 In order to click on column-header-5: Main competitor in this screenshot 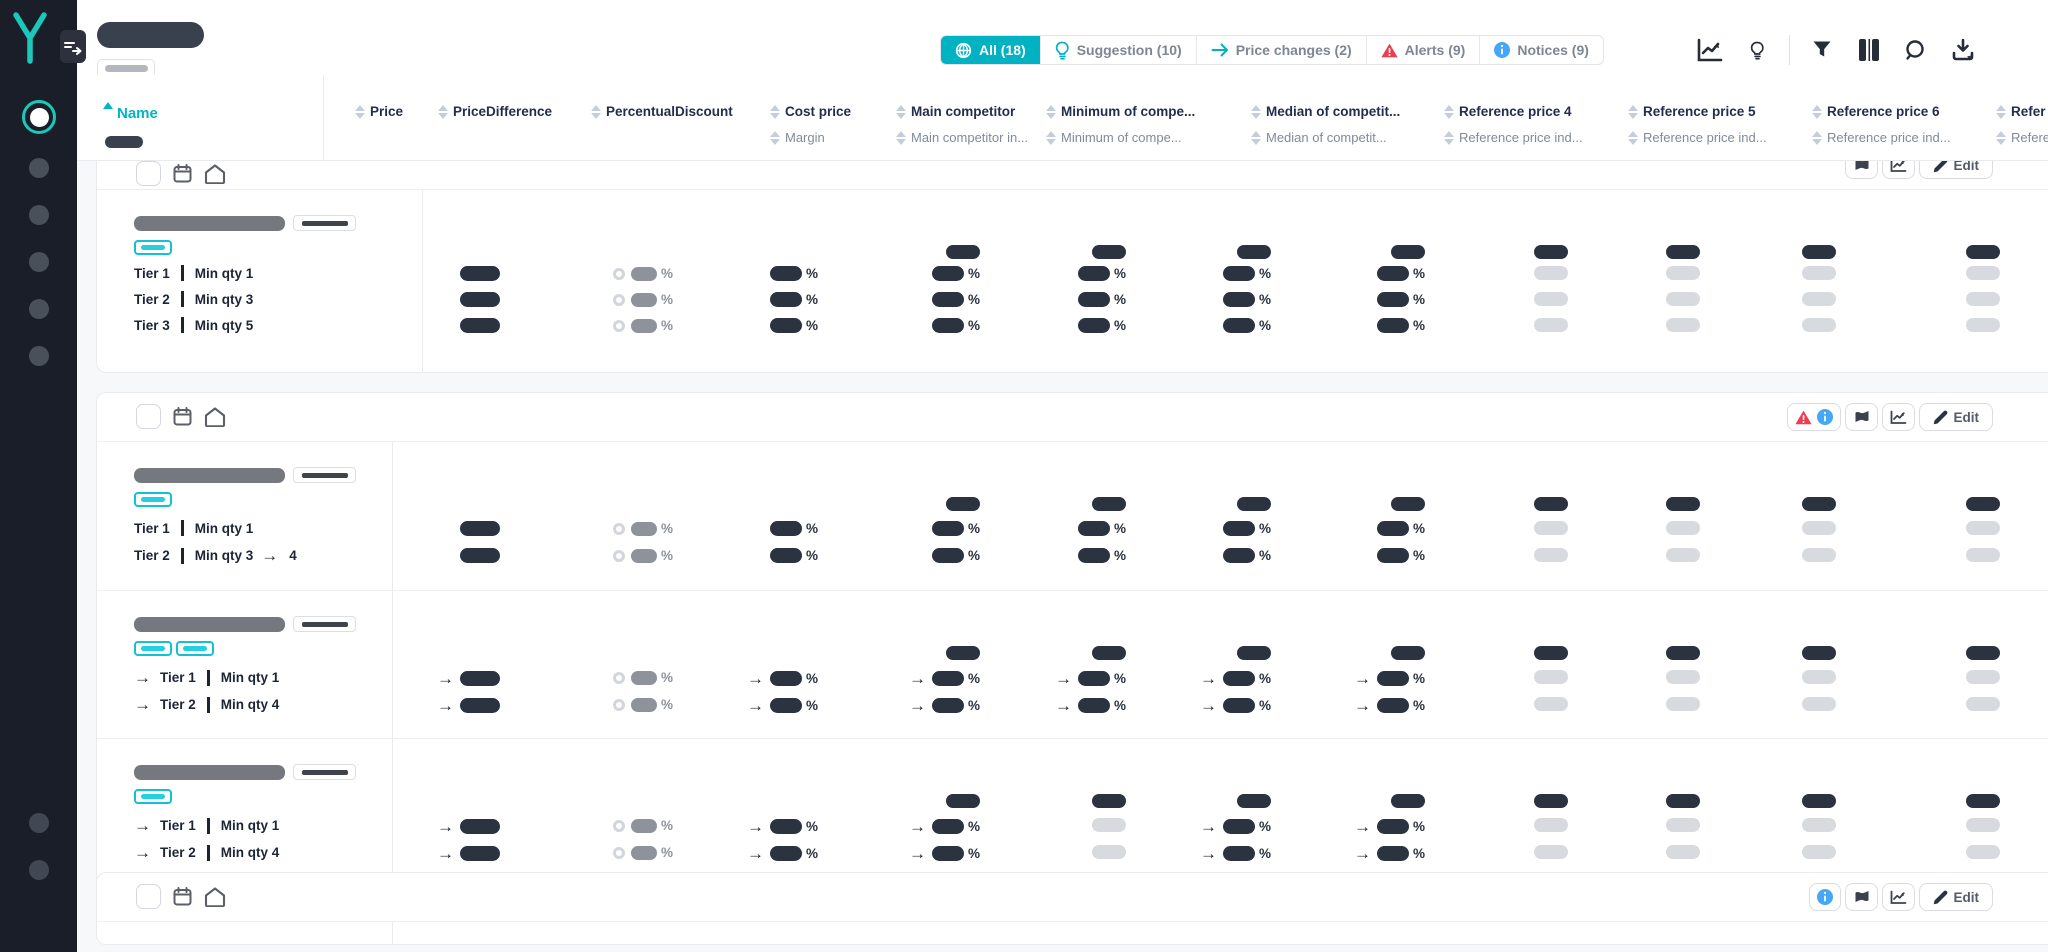, I will do `click(955, 111)`.